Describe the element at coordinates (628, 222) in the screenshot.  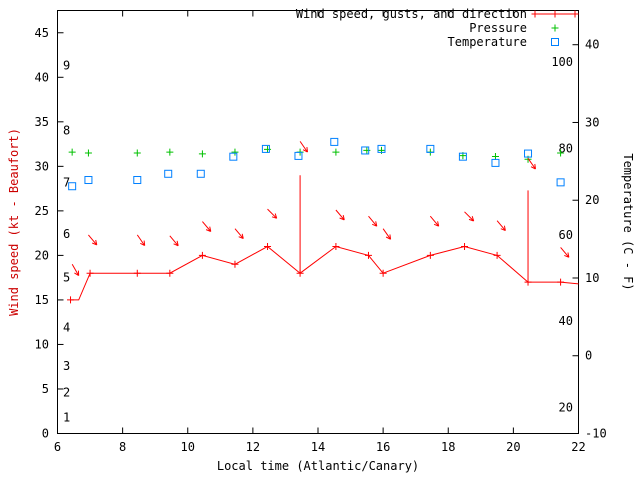
I see `y-axis-label-right: Temperature (C - F)` at that location.